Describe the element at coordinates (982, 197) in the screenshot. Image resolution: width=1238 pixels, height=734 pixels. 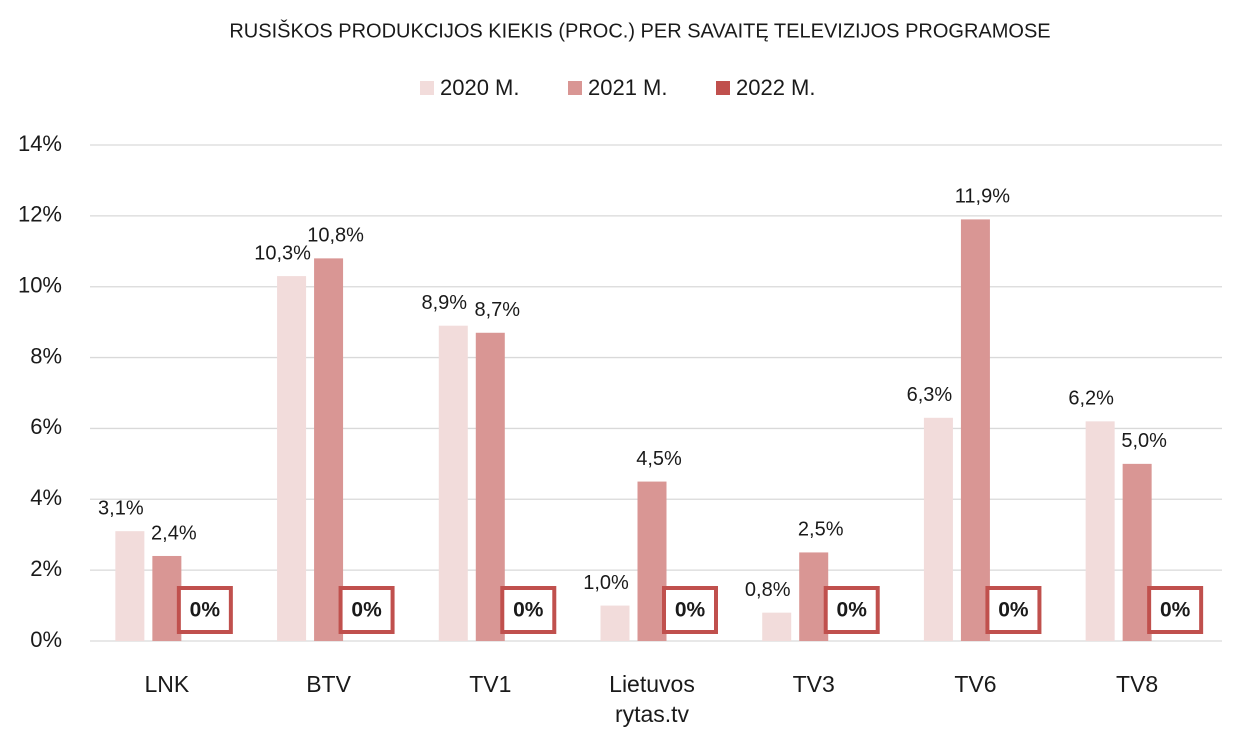
I see `data-label: 11,9%` at that location.